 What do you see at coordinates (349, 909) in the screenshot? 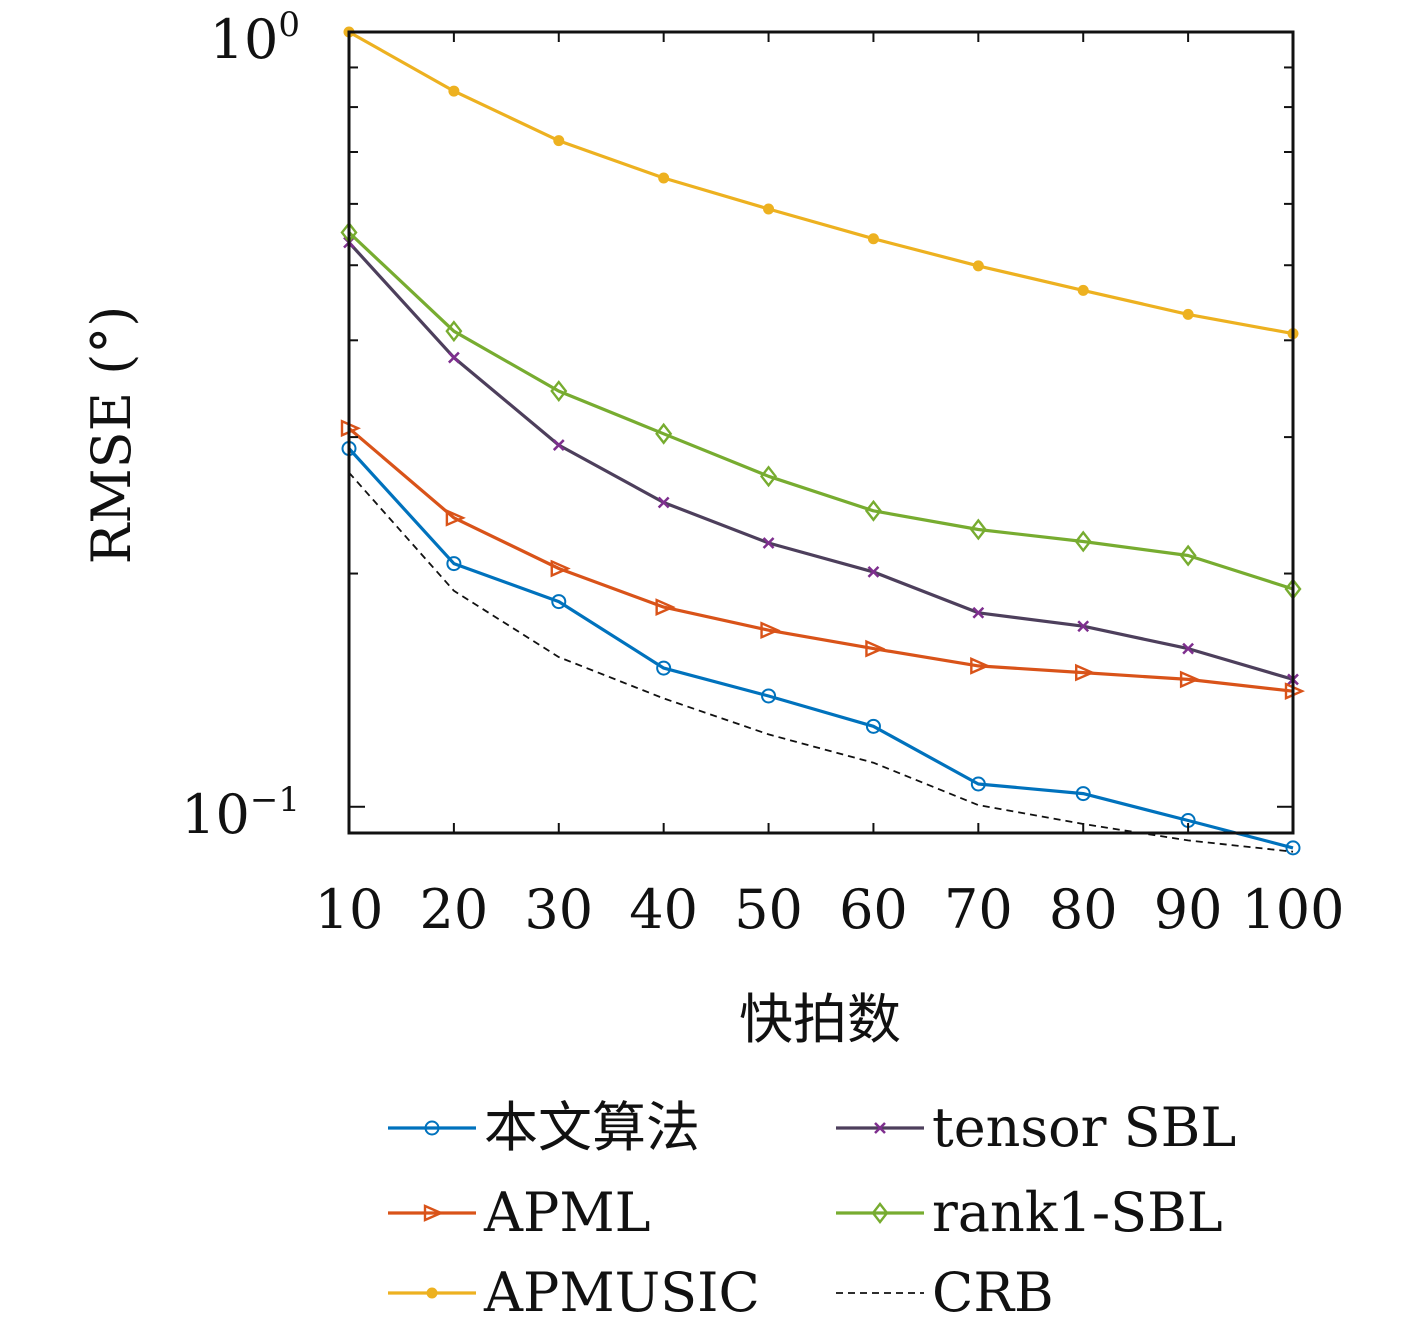
I see `x-tick-label: 10` at bounding box center [349, 909].